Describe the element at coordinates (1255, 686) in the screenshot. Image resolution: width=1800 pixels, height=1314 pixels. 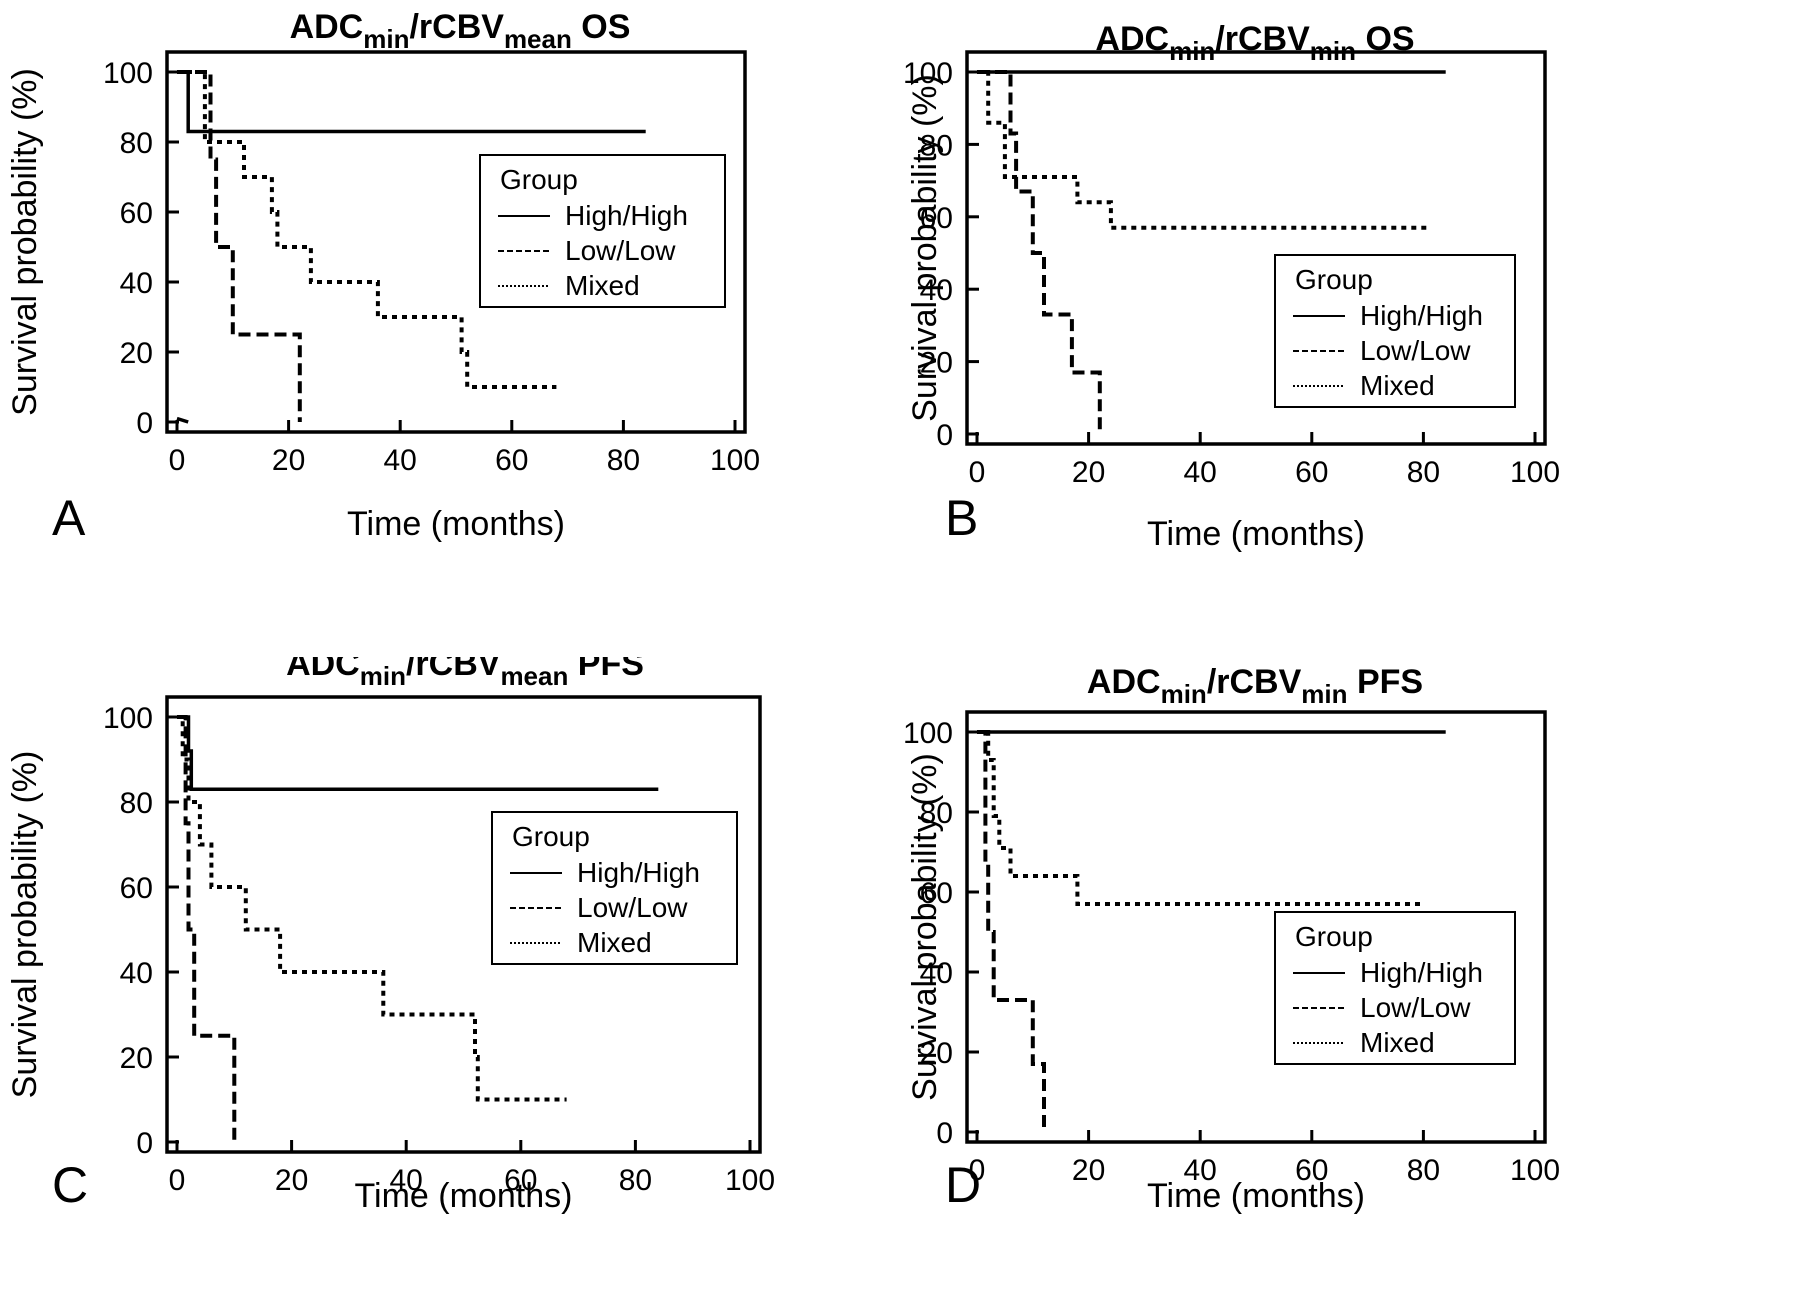
I see `chart-title: ADCmin/rCBVmin PFS` at that location.